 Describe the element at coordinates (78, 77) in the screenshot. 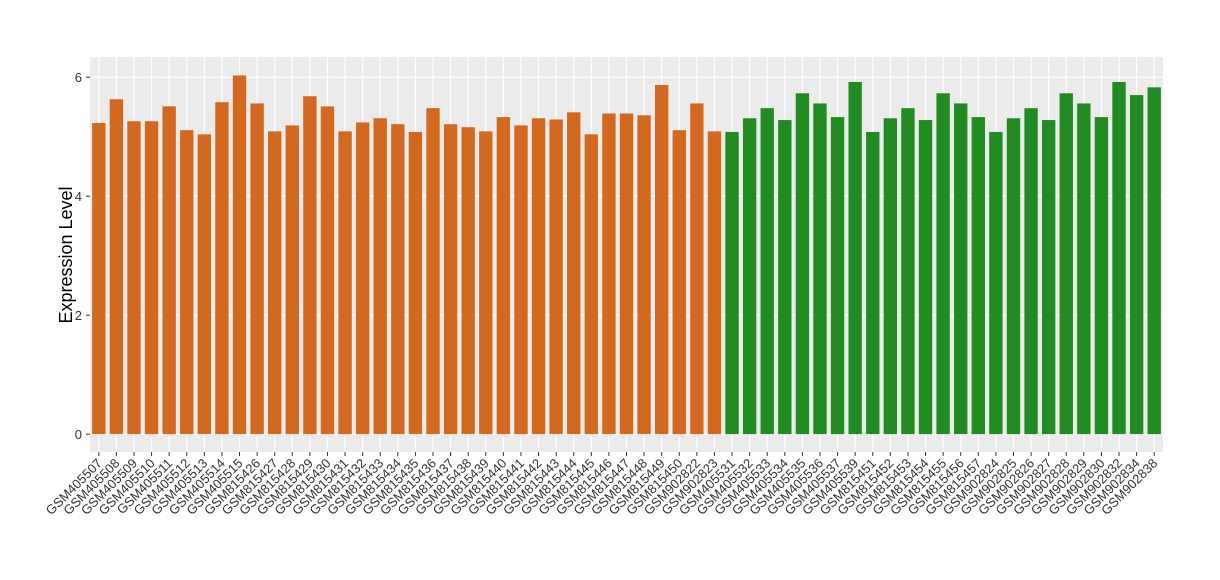

I see `y-tick-label: 6` at that location.